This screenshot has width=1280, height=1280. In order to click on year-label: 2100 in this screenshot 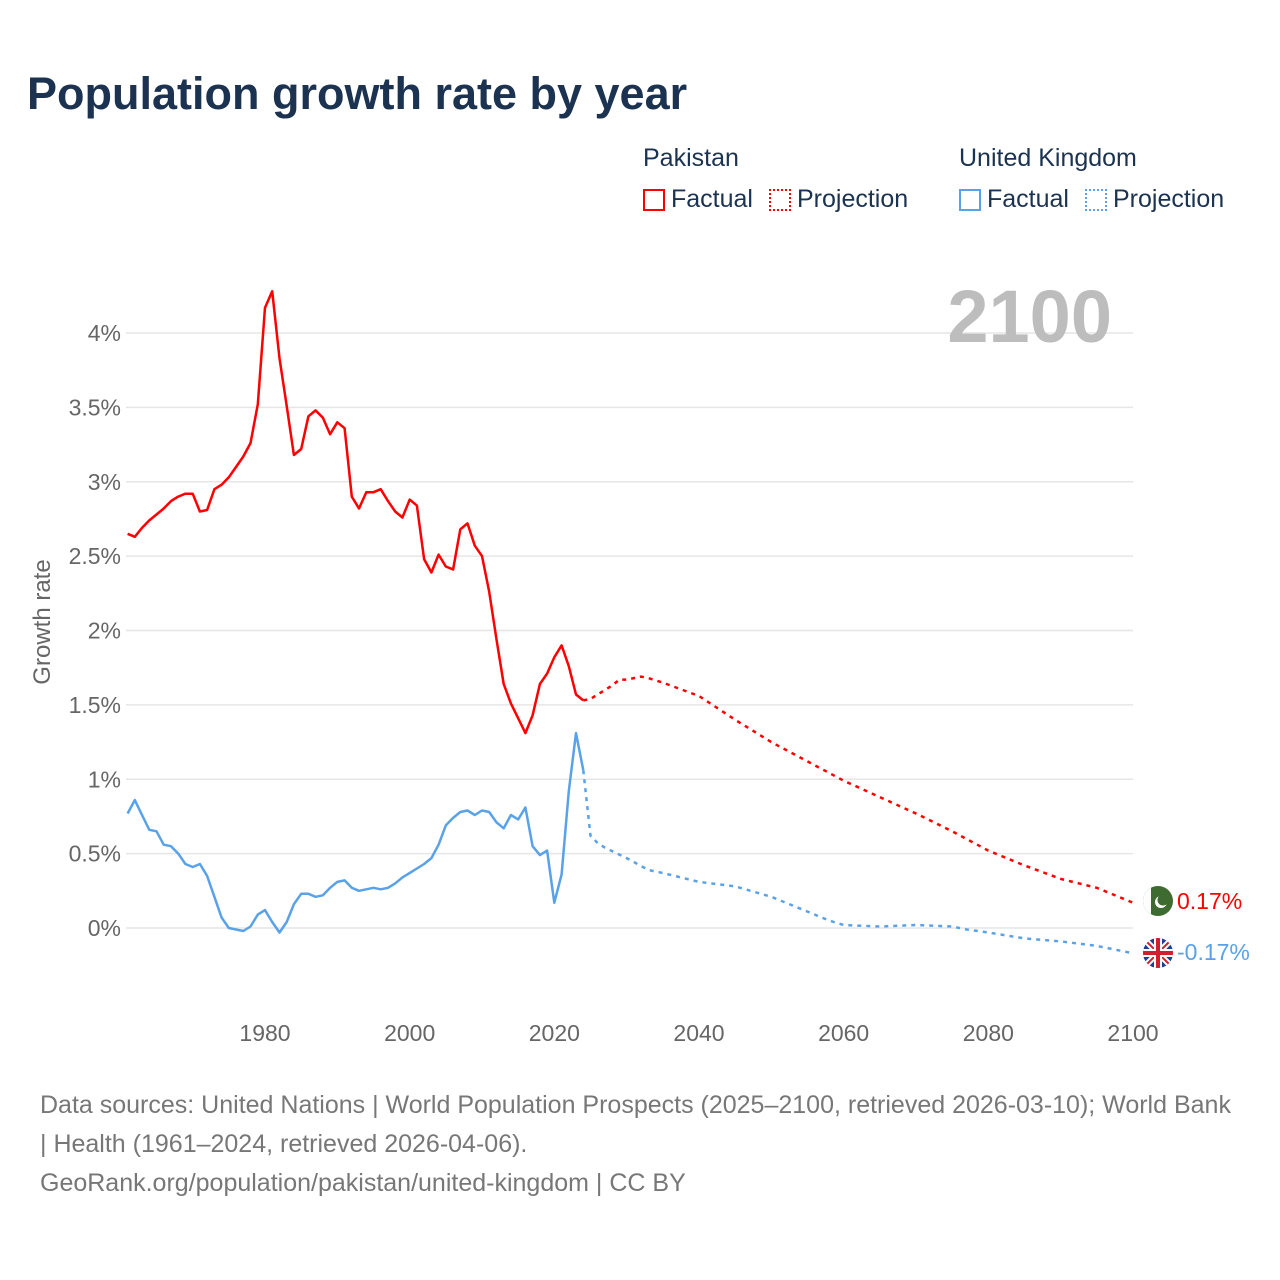, I will do `click(1029, 316)`.